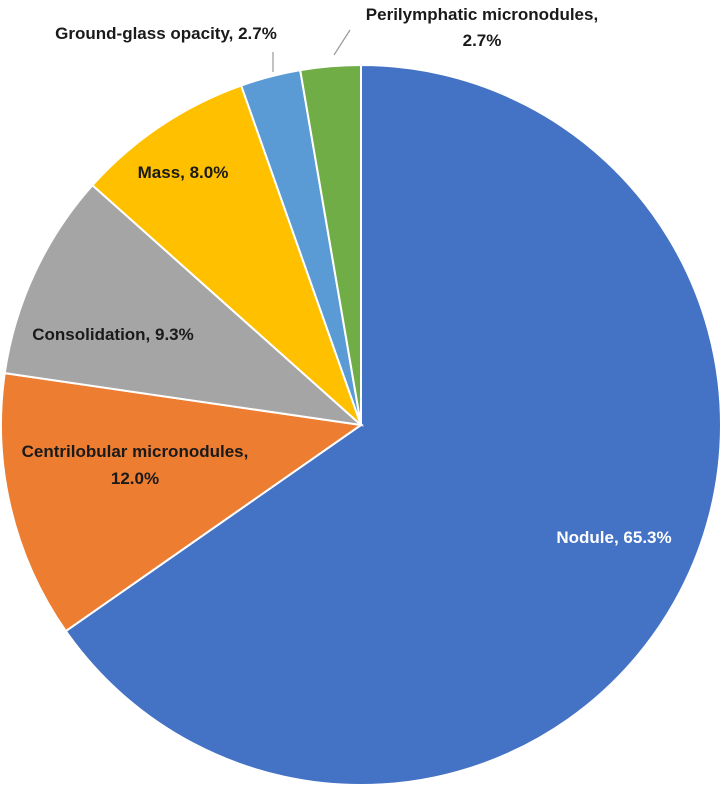  Describe the element at coordinates (613, 537) in the screenshot. I see `slice-label-nodule: Nodule, 65.3%` at that location.